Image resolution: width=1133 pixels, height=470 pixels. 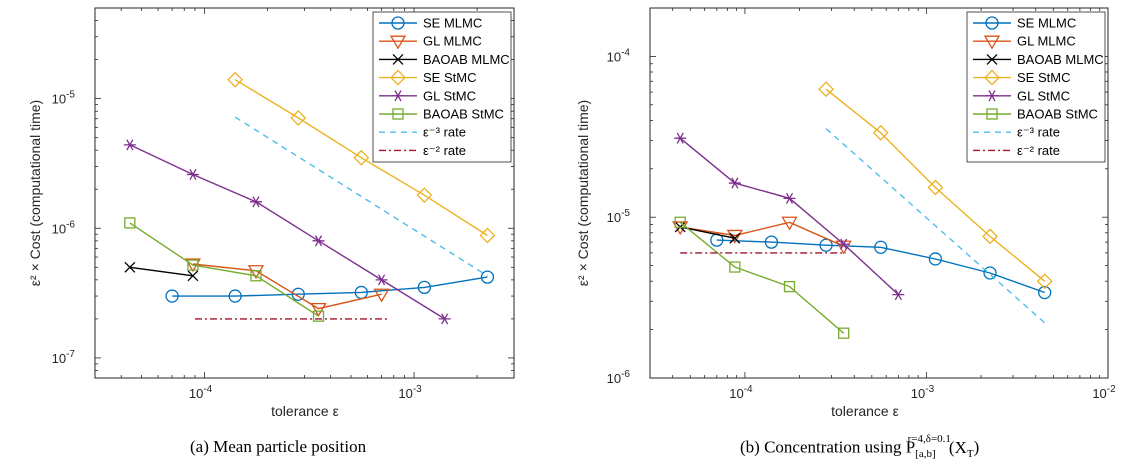 I want to click on legend-label-se-mlmc: SE MLMC, so click(x=1046, y=23).